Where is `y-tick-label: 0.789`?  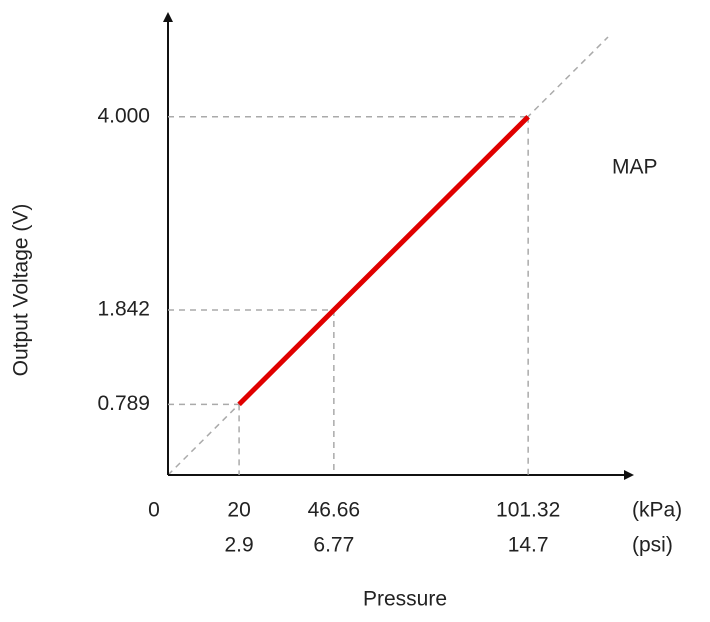 y-tick-label: 0.789 is located at coordinates (123, 403).